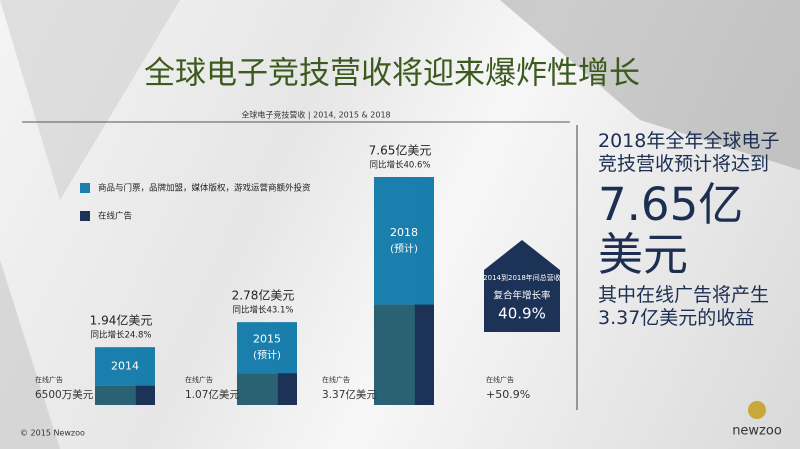 Image resolution: width=800 pixels, height=449 pixels. Describe the element at coordinates (400, 150) in the screenshot. I see `total-label: 7.65亿美元` at that location.